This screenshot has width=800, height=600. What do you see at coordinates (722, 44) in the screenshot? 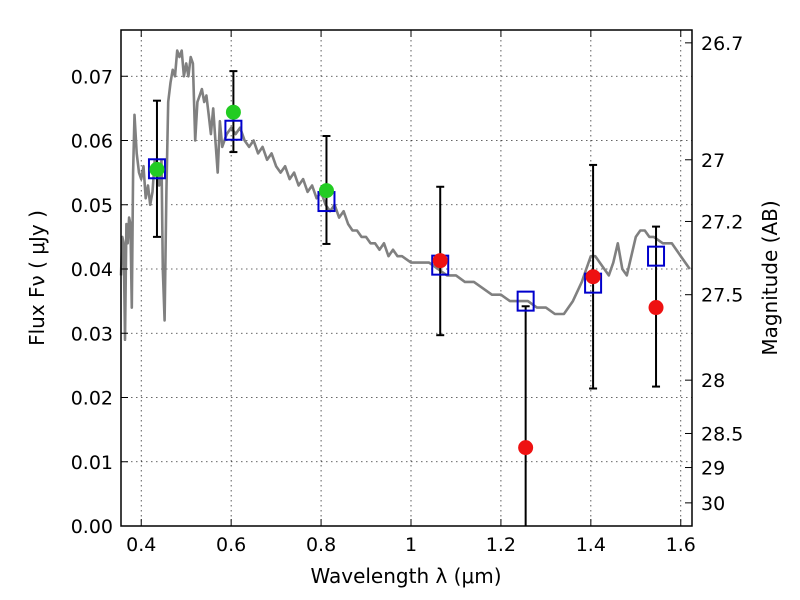
I see `right-tick-label: 26.7` at bounding box center [722, 44].